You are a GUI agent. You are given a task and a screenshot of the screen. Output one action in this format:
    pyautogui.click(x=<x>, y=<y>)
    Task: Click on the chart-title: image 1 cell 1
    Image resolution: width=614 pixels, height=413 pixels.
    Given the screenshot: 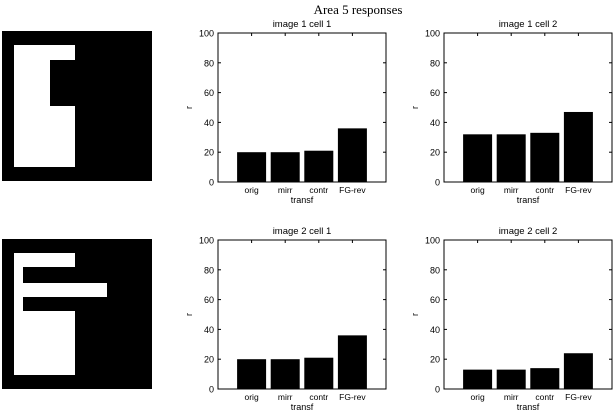 What is the action you would take?
    pyautogui.click(x=302, y=24)
    